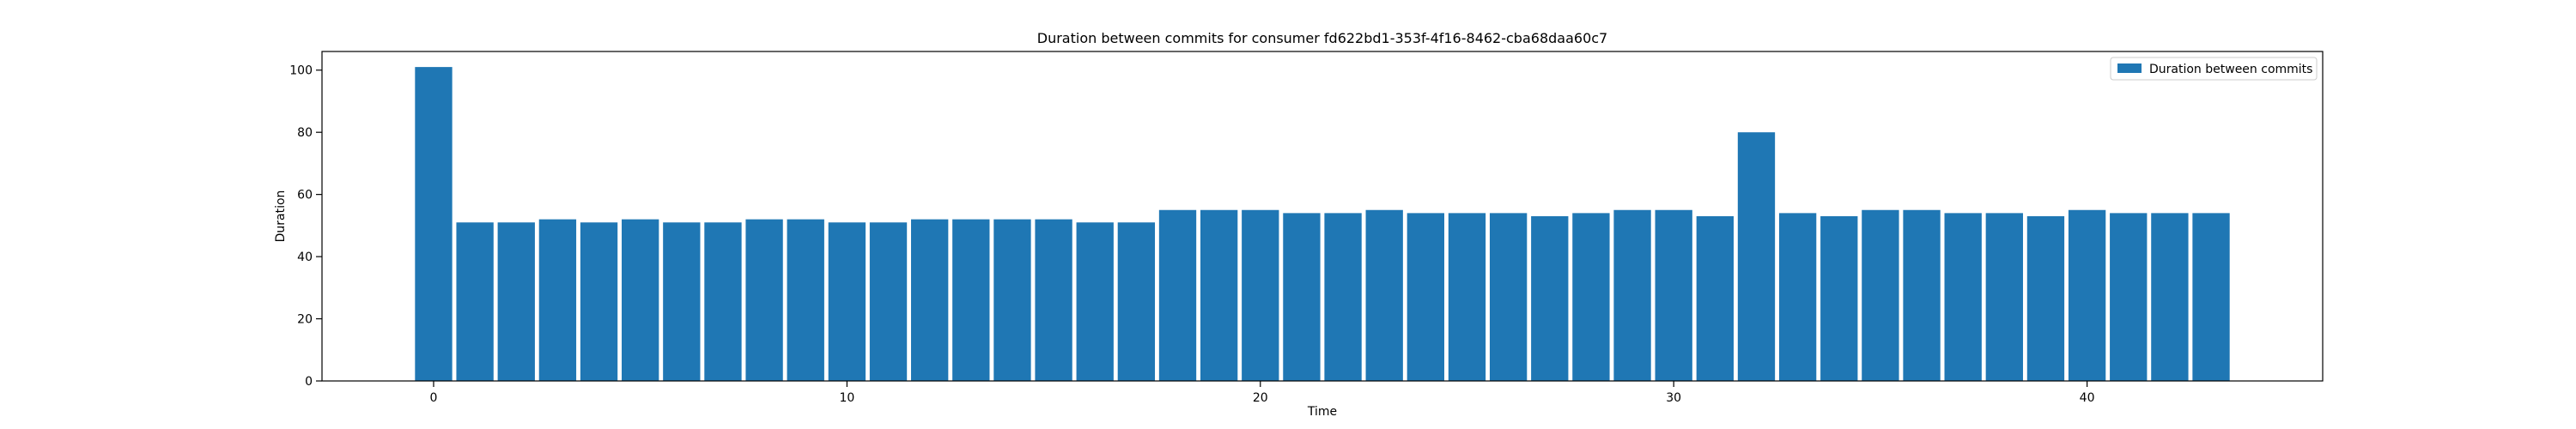 The width and height of the screenshot is (2576, 429). Describe the element at coordinates (309, 382) in the screenshot. I see `y-tick-label: 0` at that location.